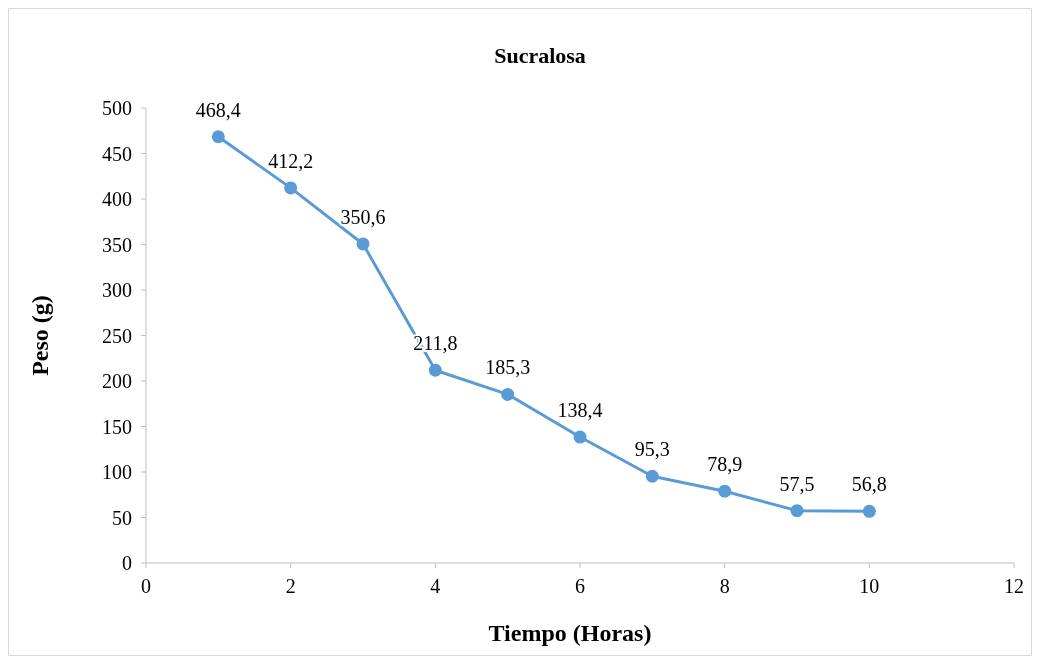 Image resolution: width=1040 pixels, height=664 pixels. I want to click on x-tick-label: 4, so click(435, 586).